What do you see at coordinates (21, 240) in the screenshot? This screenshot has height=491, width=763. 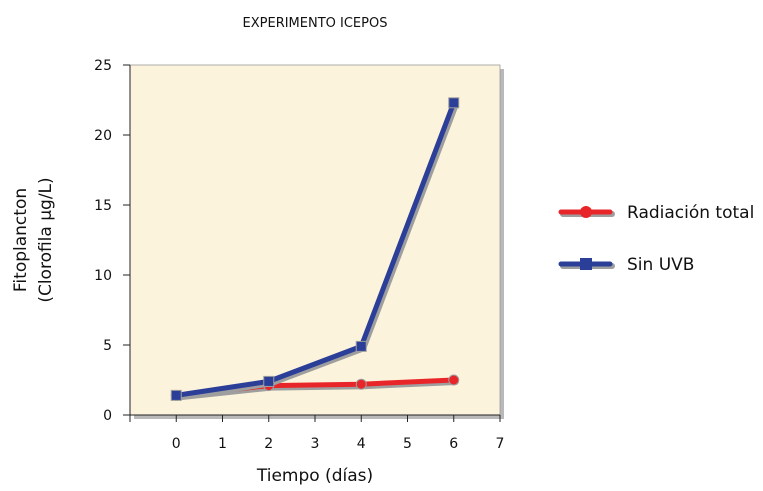 I see `y-axis-title-line-1: Fitoplancton` at bounding box center [21, 240].